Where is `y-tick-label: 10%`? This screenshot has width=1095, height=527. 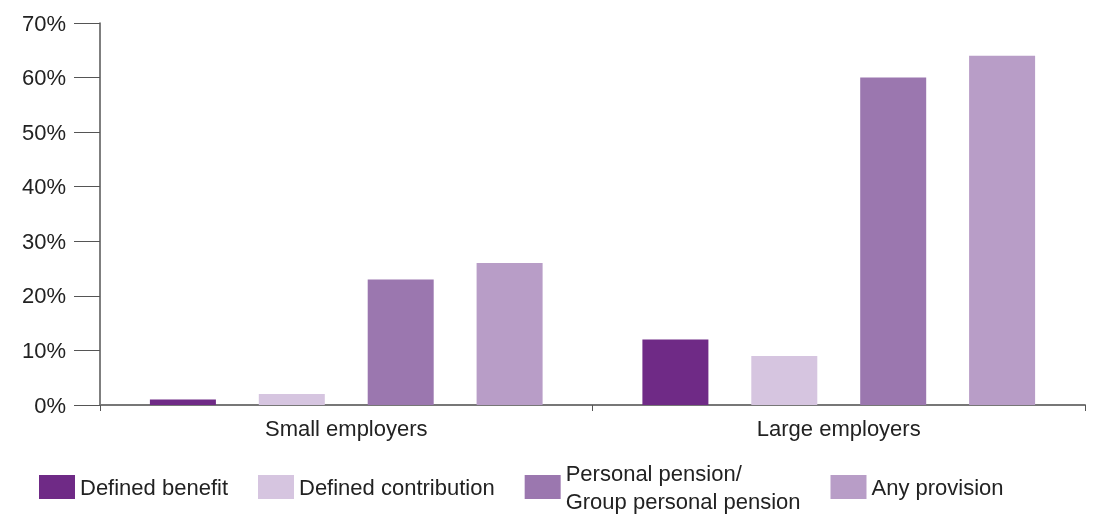
y-tick-label: 10% is located at coordinates (43, 350).